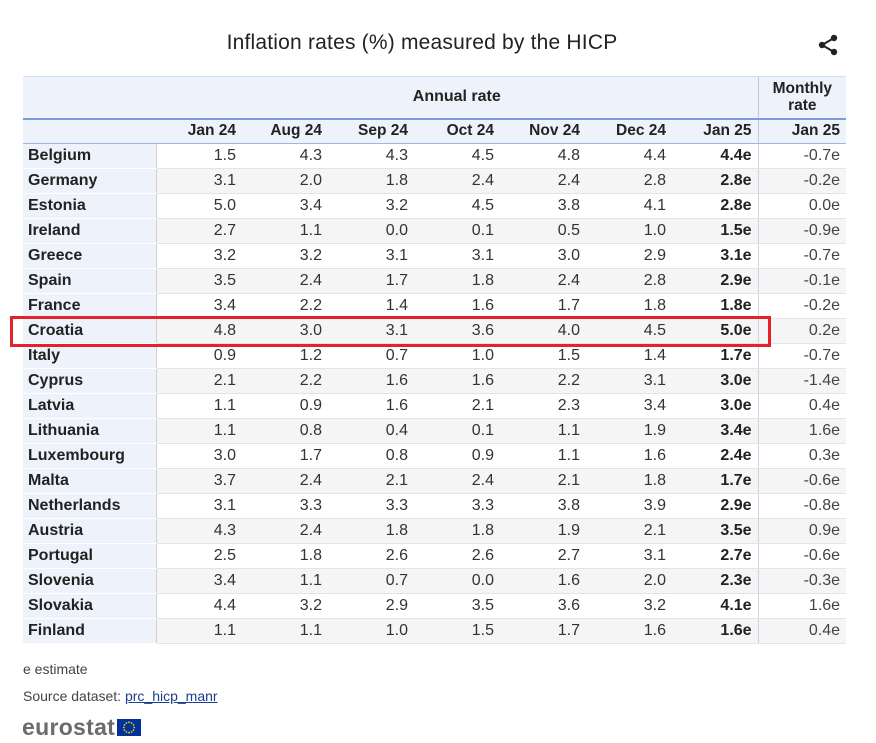  What do you see at coordinates (629, 506) in the screenshot?
I see `annual-rate-cell: 3.9` at bounding box center [629, 506].